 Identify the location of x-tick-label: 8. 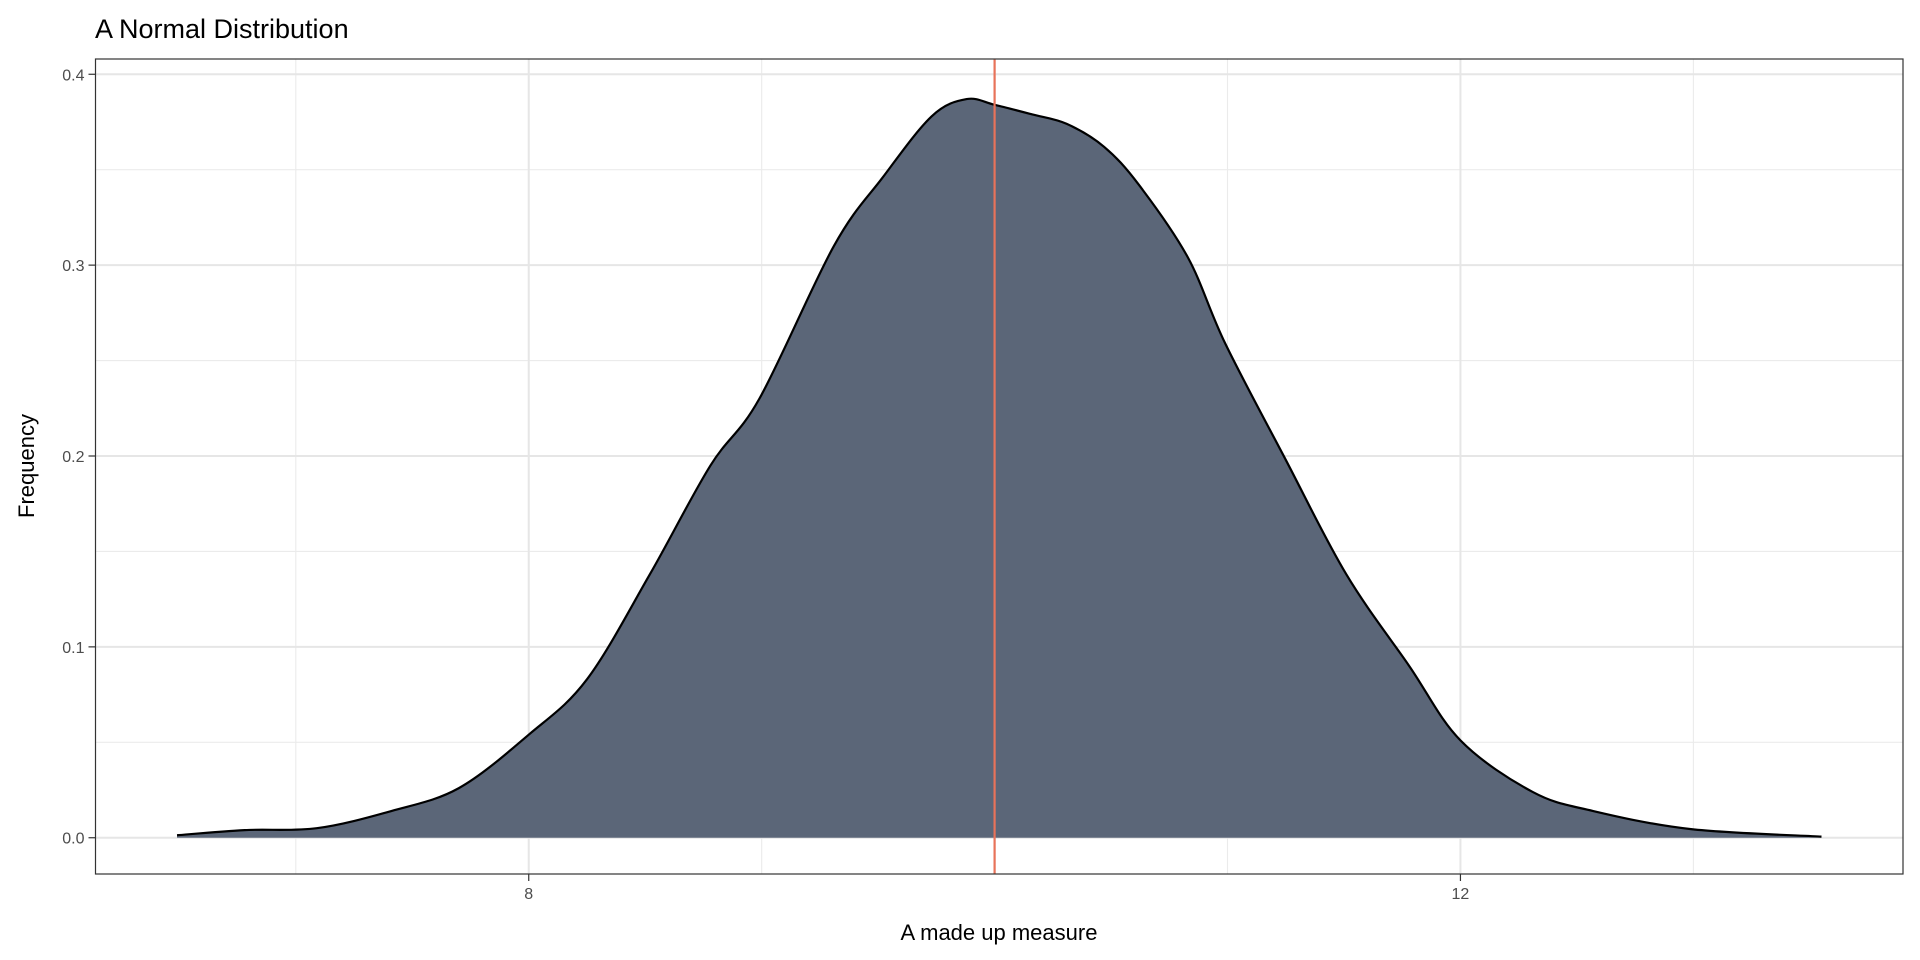
(528, 894).